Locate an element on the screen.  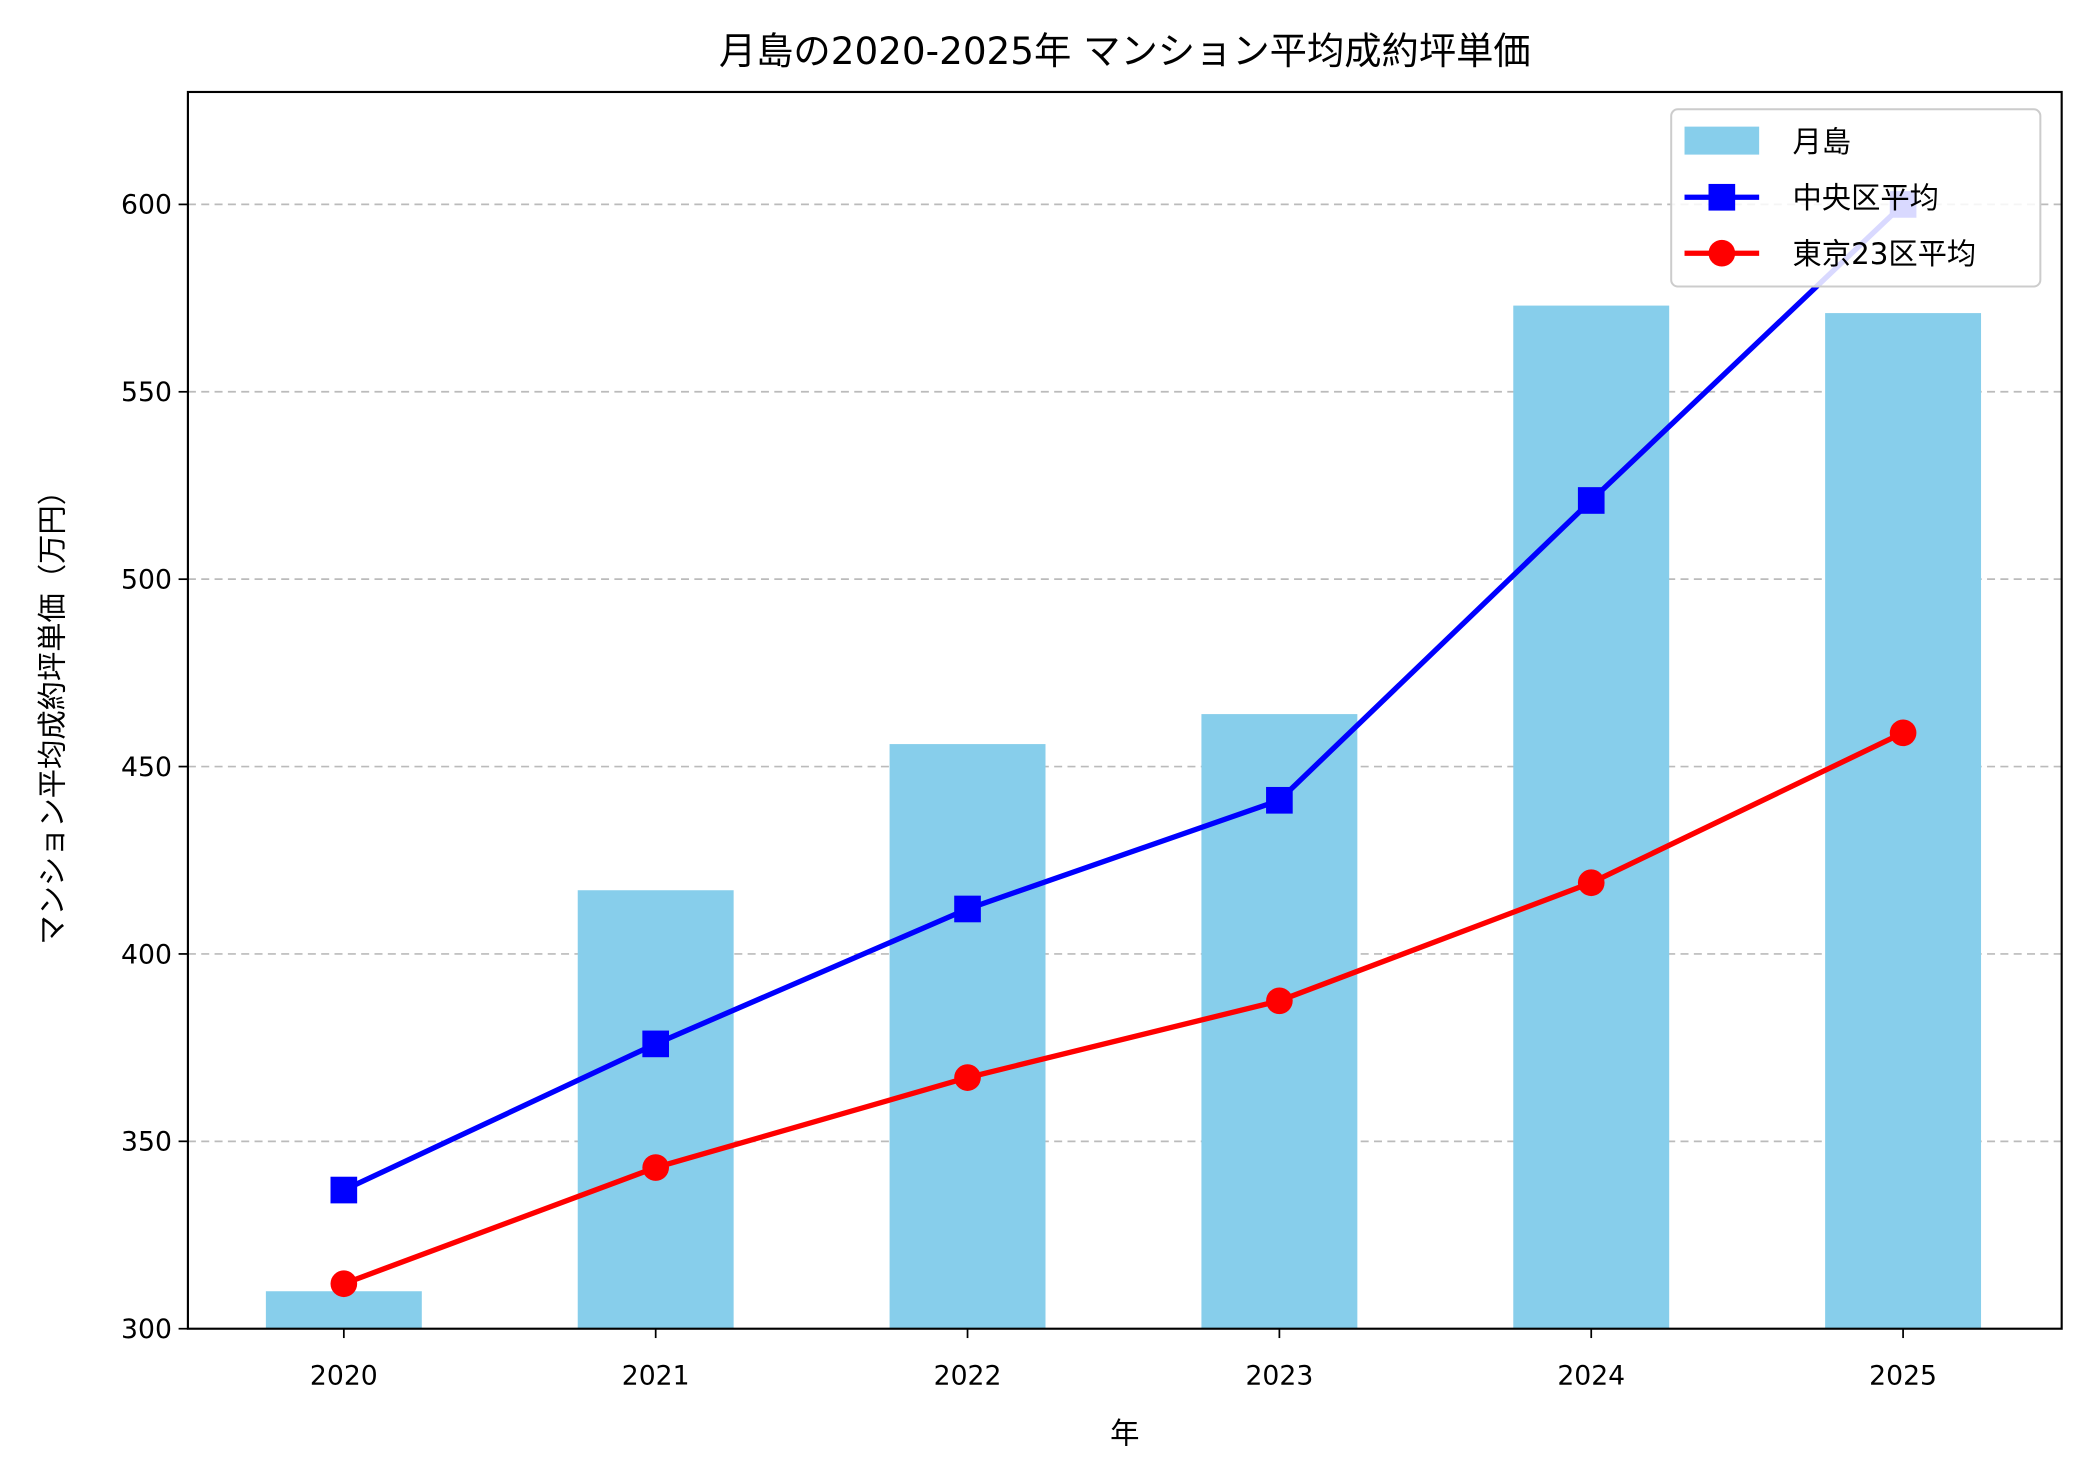
x-tick-label: 2021 is located at coordinates (656, 1376).